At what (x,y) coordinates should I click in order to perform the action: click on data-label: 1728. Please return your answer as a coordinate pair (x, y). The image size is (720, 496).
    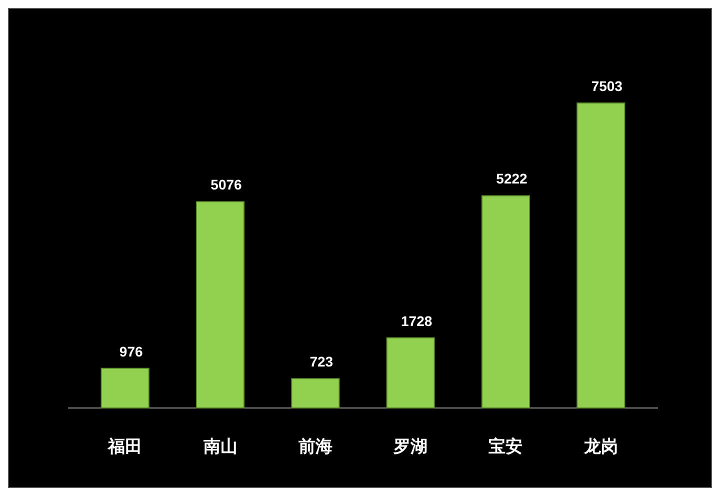
    Looking at the image, I should click on (416, 320).